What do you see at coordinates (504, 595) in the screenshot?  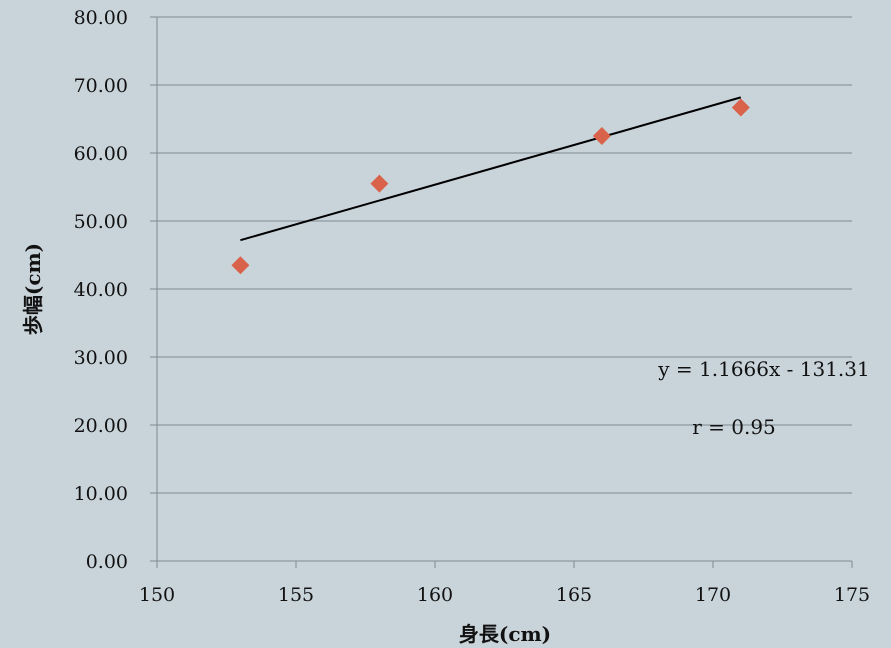 I see `x-tick-labels: 150 155 160 165 170 175` at bounding box center [504, 595].